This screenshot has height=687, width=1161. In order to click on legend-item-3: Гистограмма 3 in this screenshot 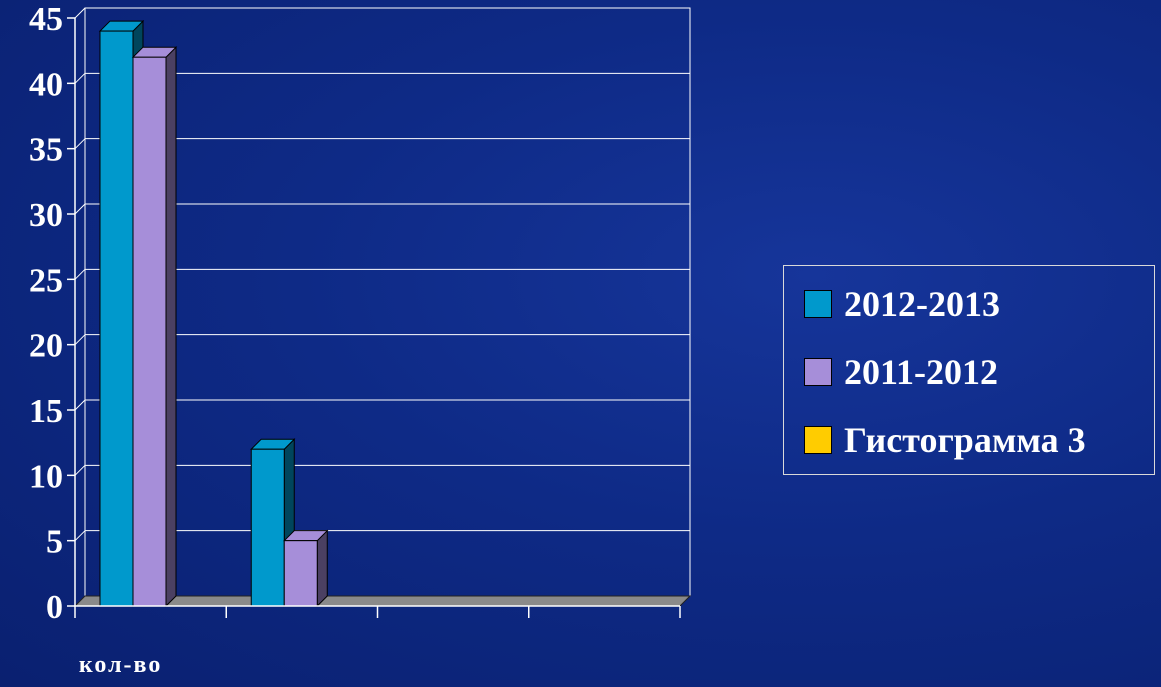, I will do `click(945, 440)`.